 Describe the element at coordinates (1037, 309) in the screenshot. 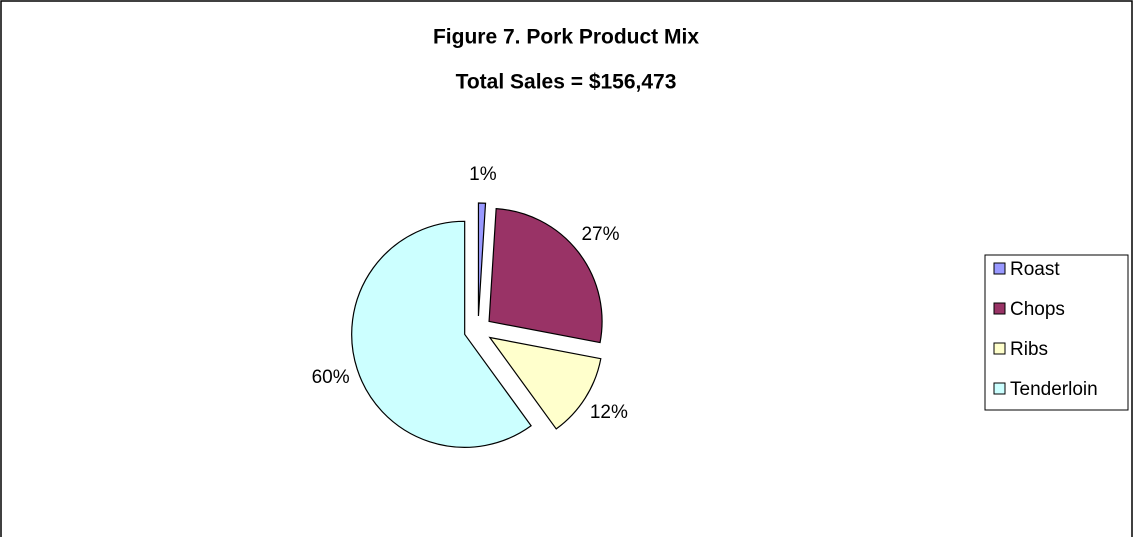

I see `legend-label: Chops` at that location.